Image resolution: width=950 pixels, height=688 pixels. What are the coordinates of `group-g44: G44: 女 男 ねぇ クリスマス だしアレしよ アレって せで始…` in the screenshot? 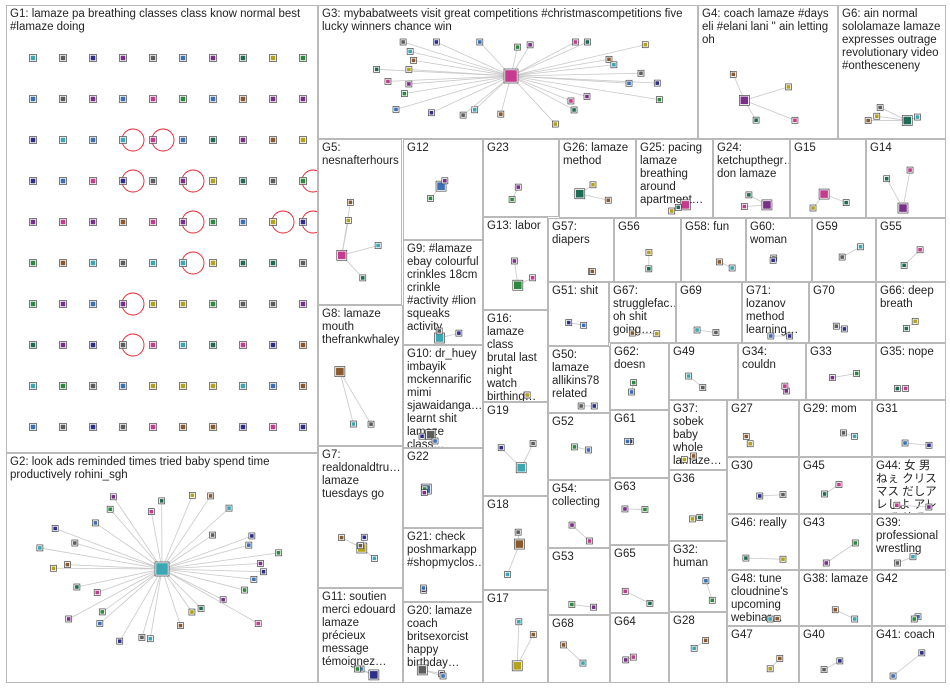 It's located at (909, 485).